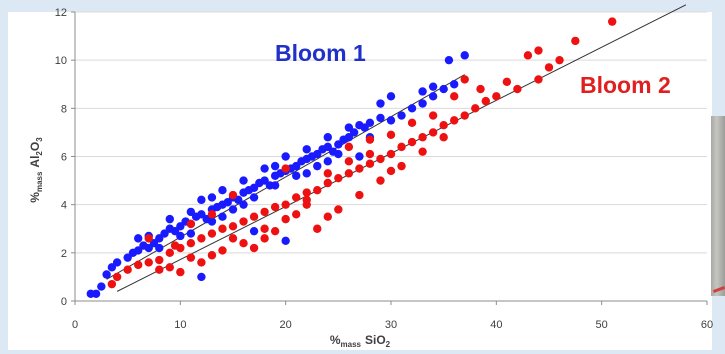  I want to click on y-tick-label-4: 4, so click(64, 206).